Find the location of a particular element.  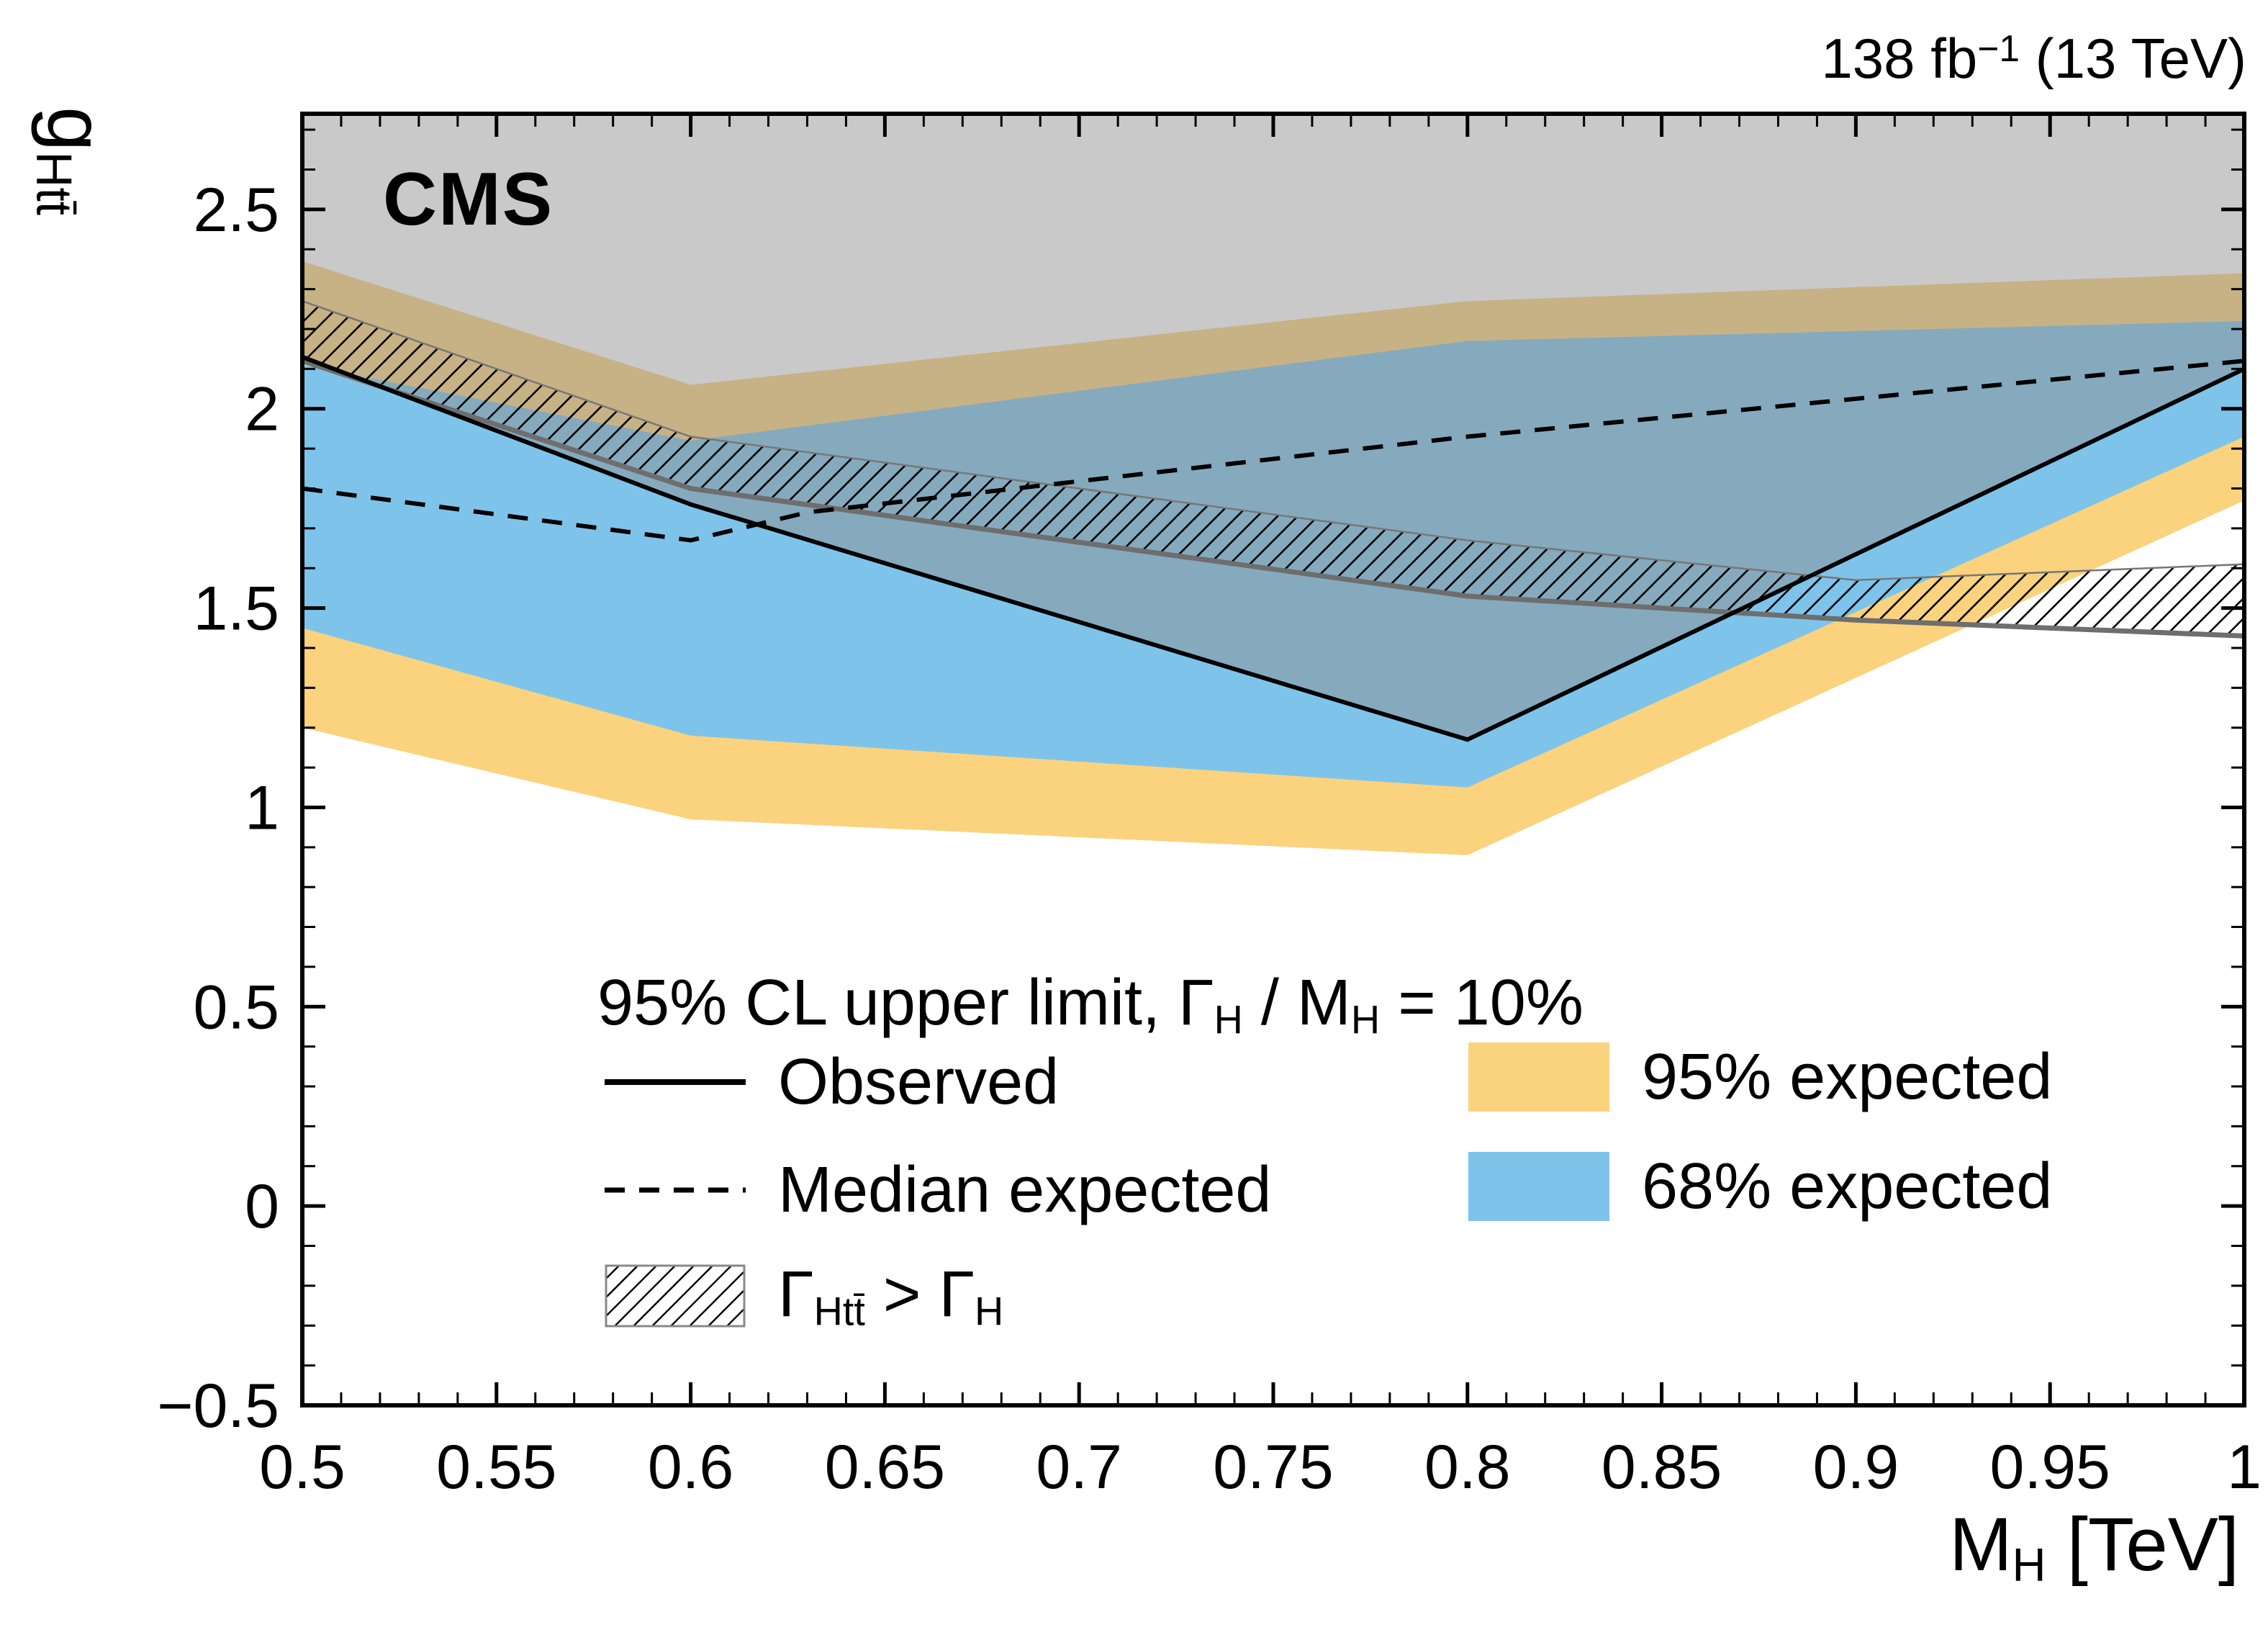

svg-text: 1.5 is located at coordinates (236, 609).